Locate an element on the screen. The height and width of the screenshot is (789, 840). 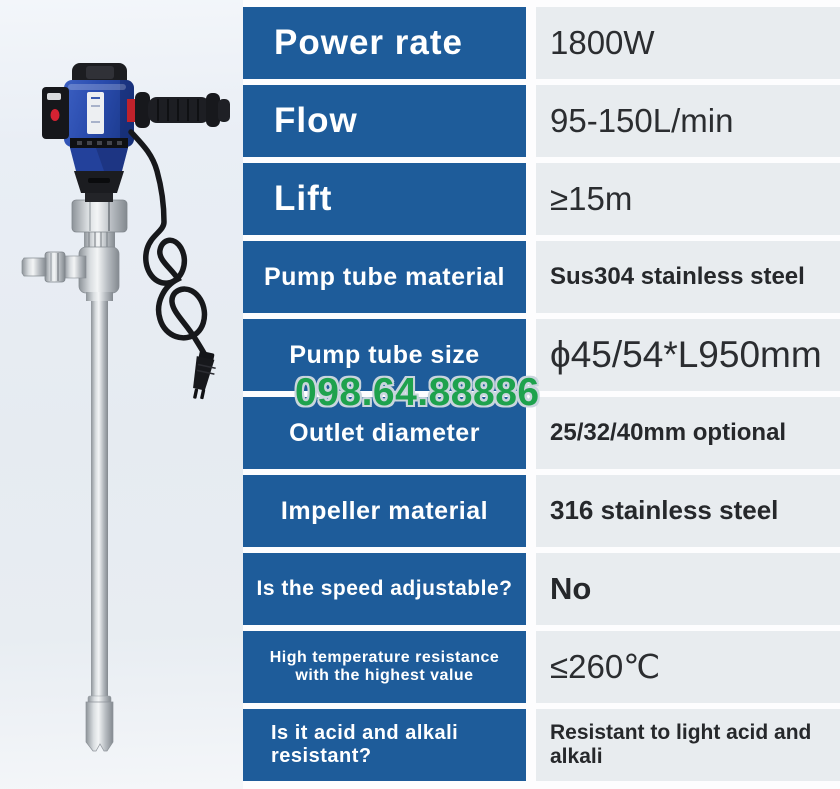
motor-head is located at coordinates (136, 132).